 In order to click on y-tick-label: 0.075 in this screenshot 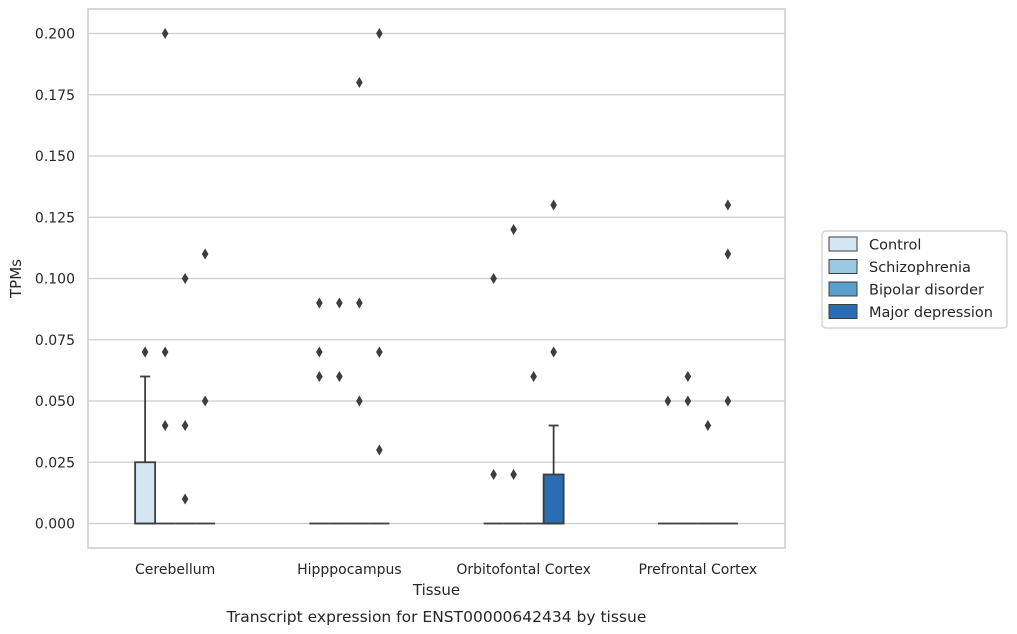, I will do `click(55, 341)`.